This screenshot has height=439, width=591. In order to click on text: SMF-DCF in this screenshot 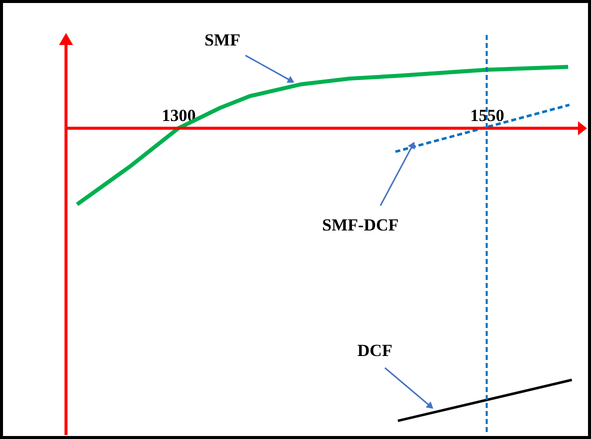, I will do `click(360, 225)`.